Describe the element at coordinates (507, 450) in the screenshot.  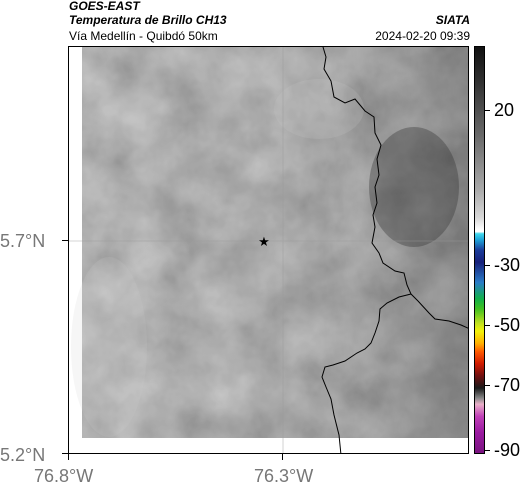
I see `colorbar-label: -90` at that location.